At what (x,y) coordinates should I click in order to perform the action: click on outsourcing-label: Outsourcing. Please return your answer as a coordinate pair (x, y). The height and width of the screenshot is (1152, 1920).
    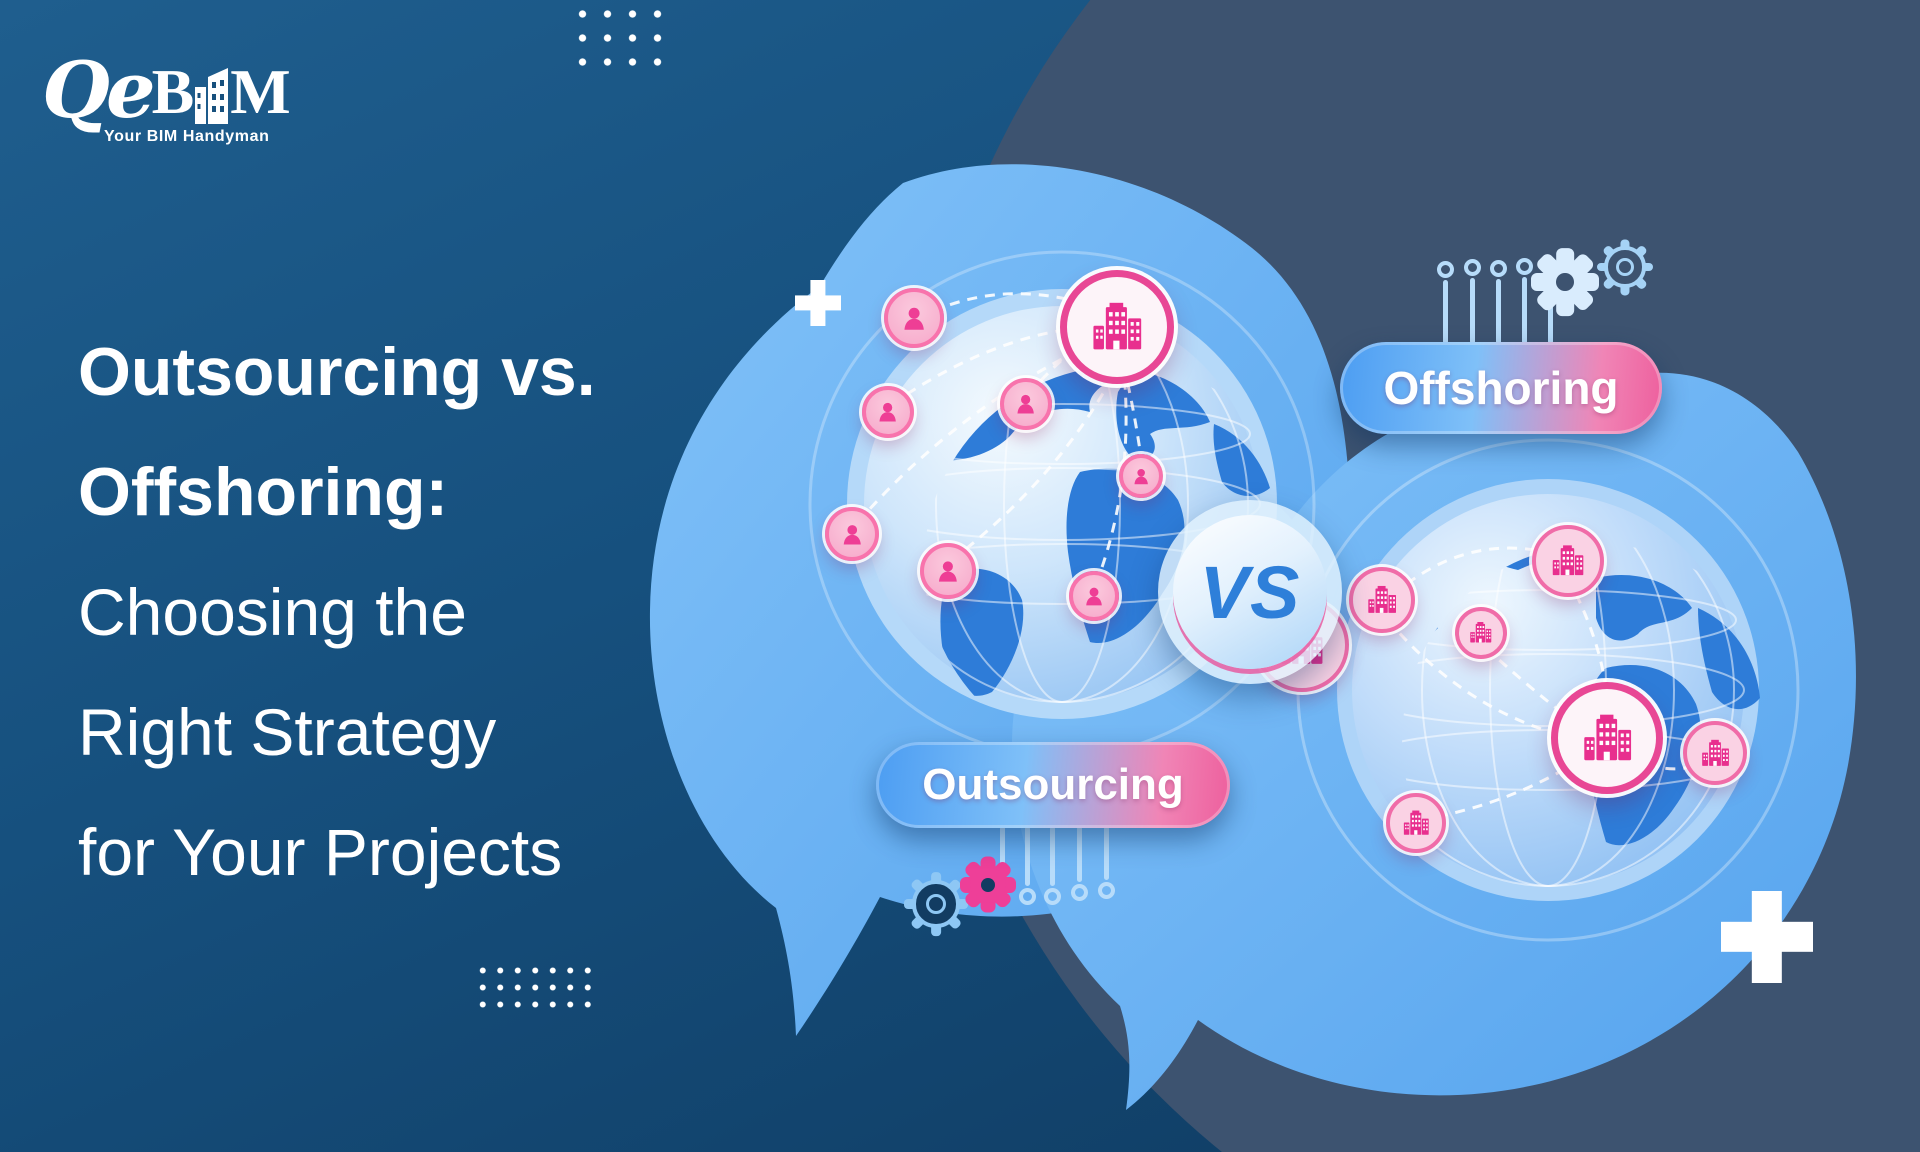
    Looking at the image, I should click on (1053, 784).